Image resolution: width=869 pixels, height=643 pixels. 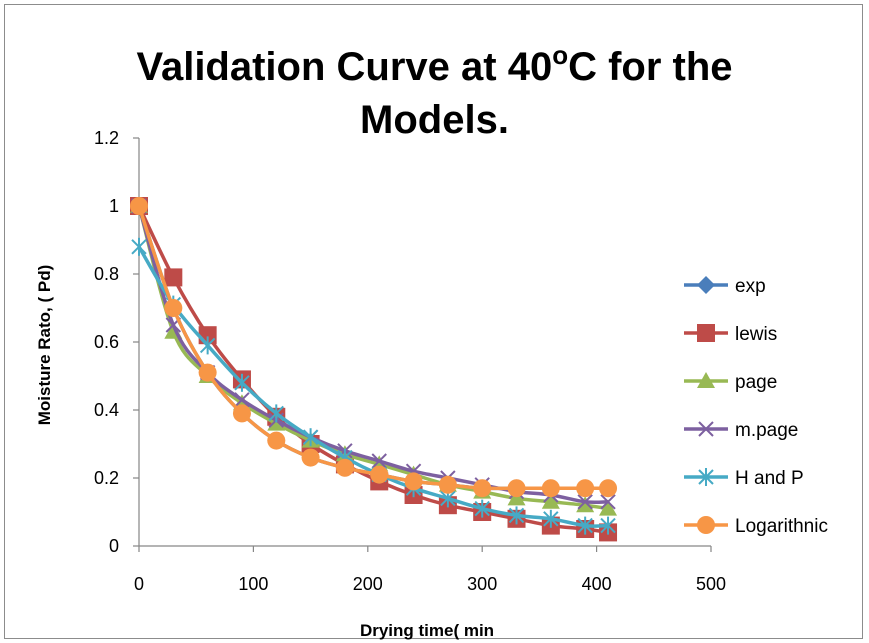 I want to click on legend-item: m.page, so click(x=741, y=430).